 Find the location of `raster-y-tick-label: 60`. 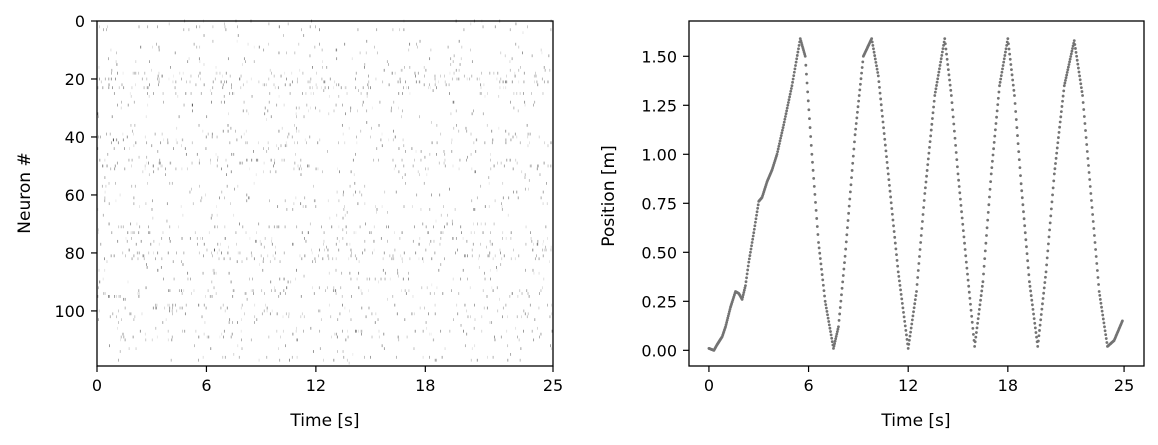

raster-y-tick-label: 60 is located at coordinates (75, 195).